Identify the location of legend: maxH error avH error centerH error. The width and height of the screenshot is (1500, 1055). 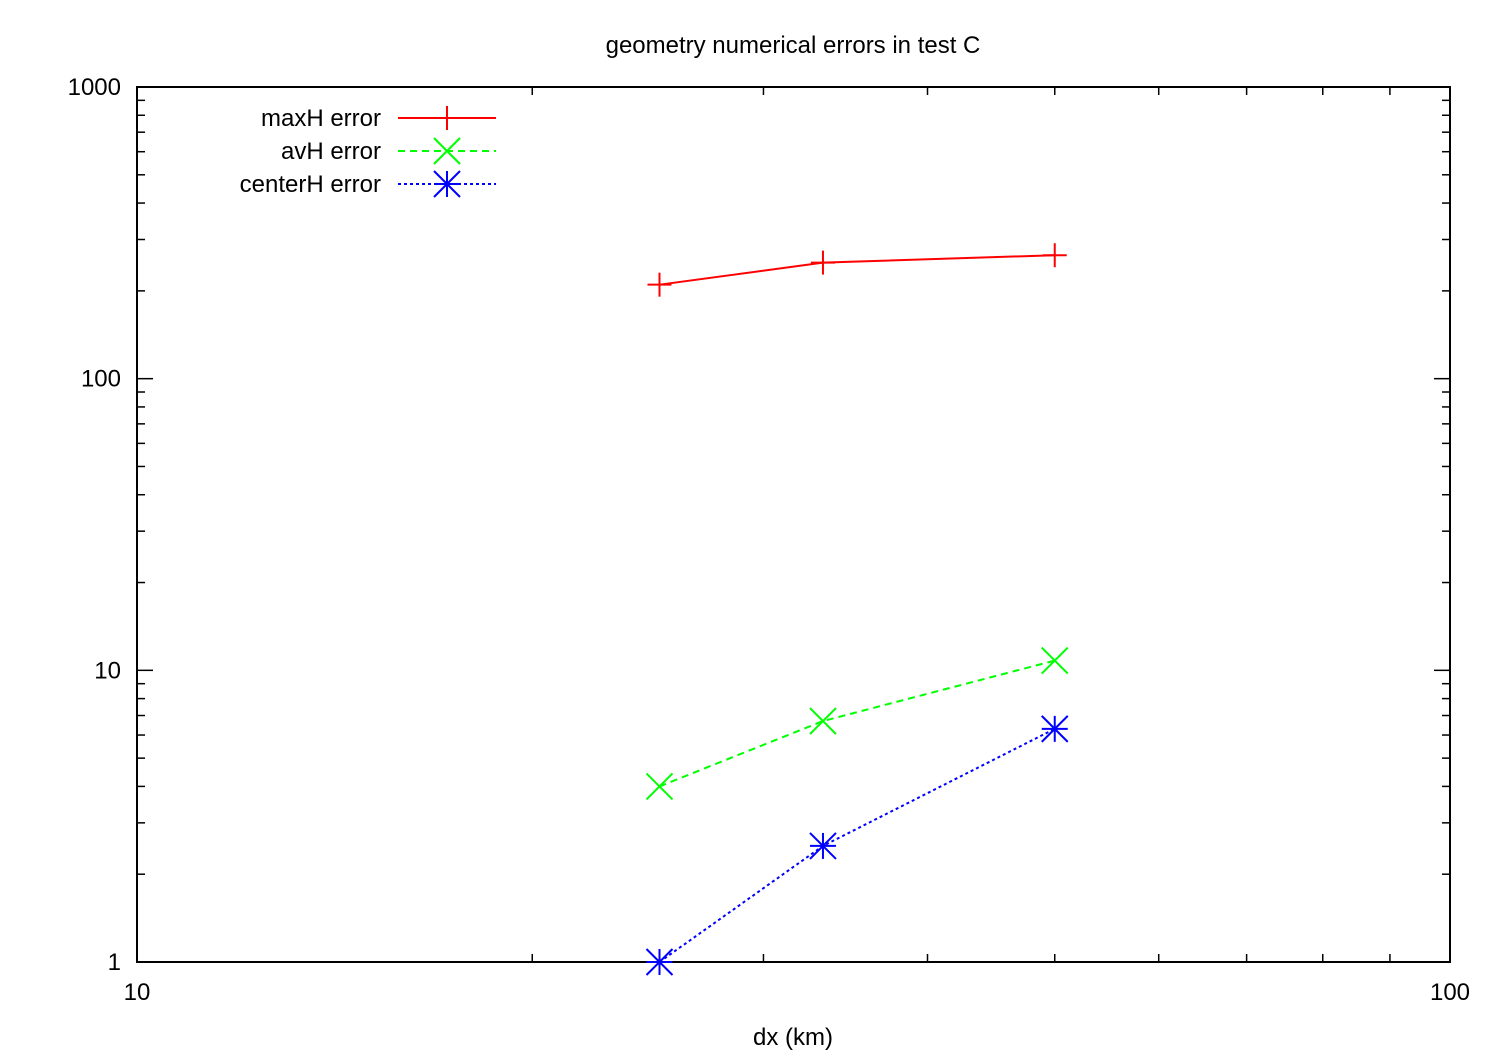
(368, 151).